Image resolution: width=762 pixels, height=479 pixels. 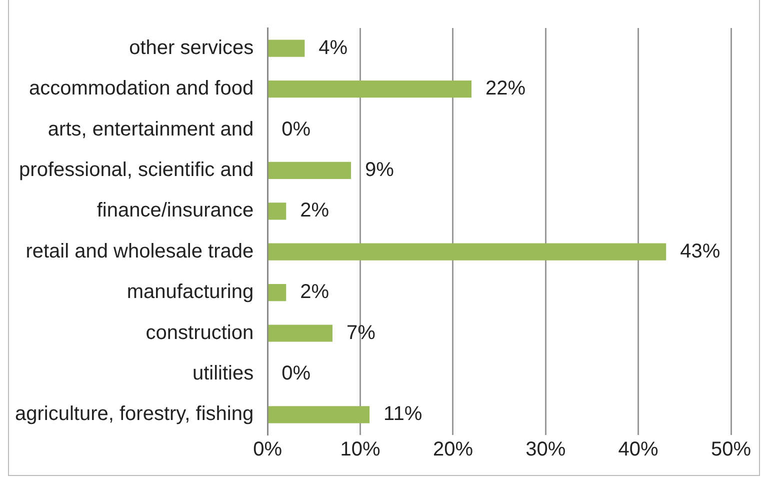 What do you see at coordinates (453, 449) in the screenshot?
I see `x-tick-label: 20%` at bounding box center [453, 449].